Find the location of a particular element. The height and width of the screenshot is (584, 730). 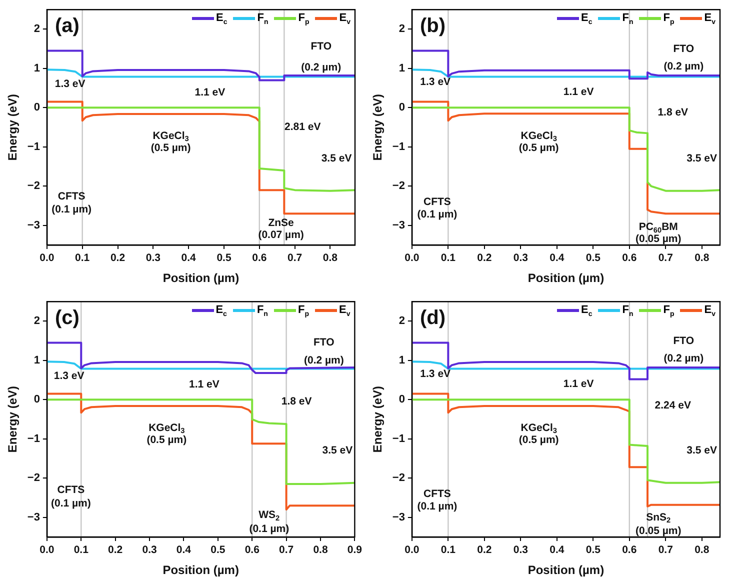

annotation: 1.8 eV is located at coordinates (296, 402).